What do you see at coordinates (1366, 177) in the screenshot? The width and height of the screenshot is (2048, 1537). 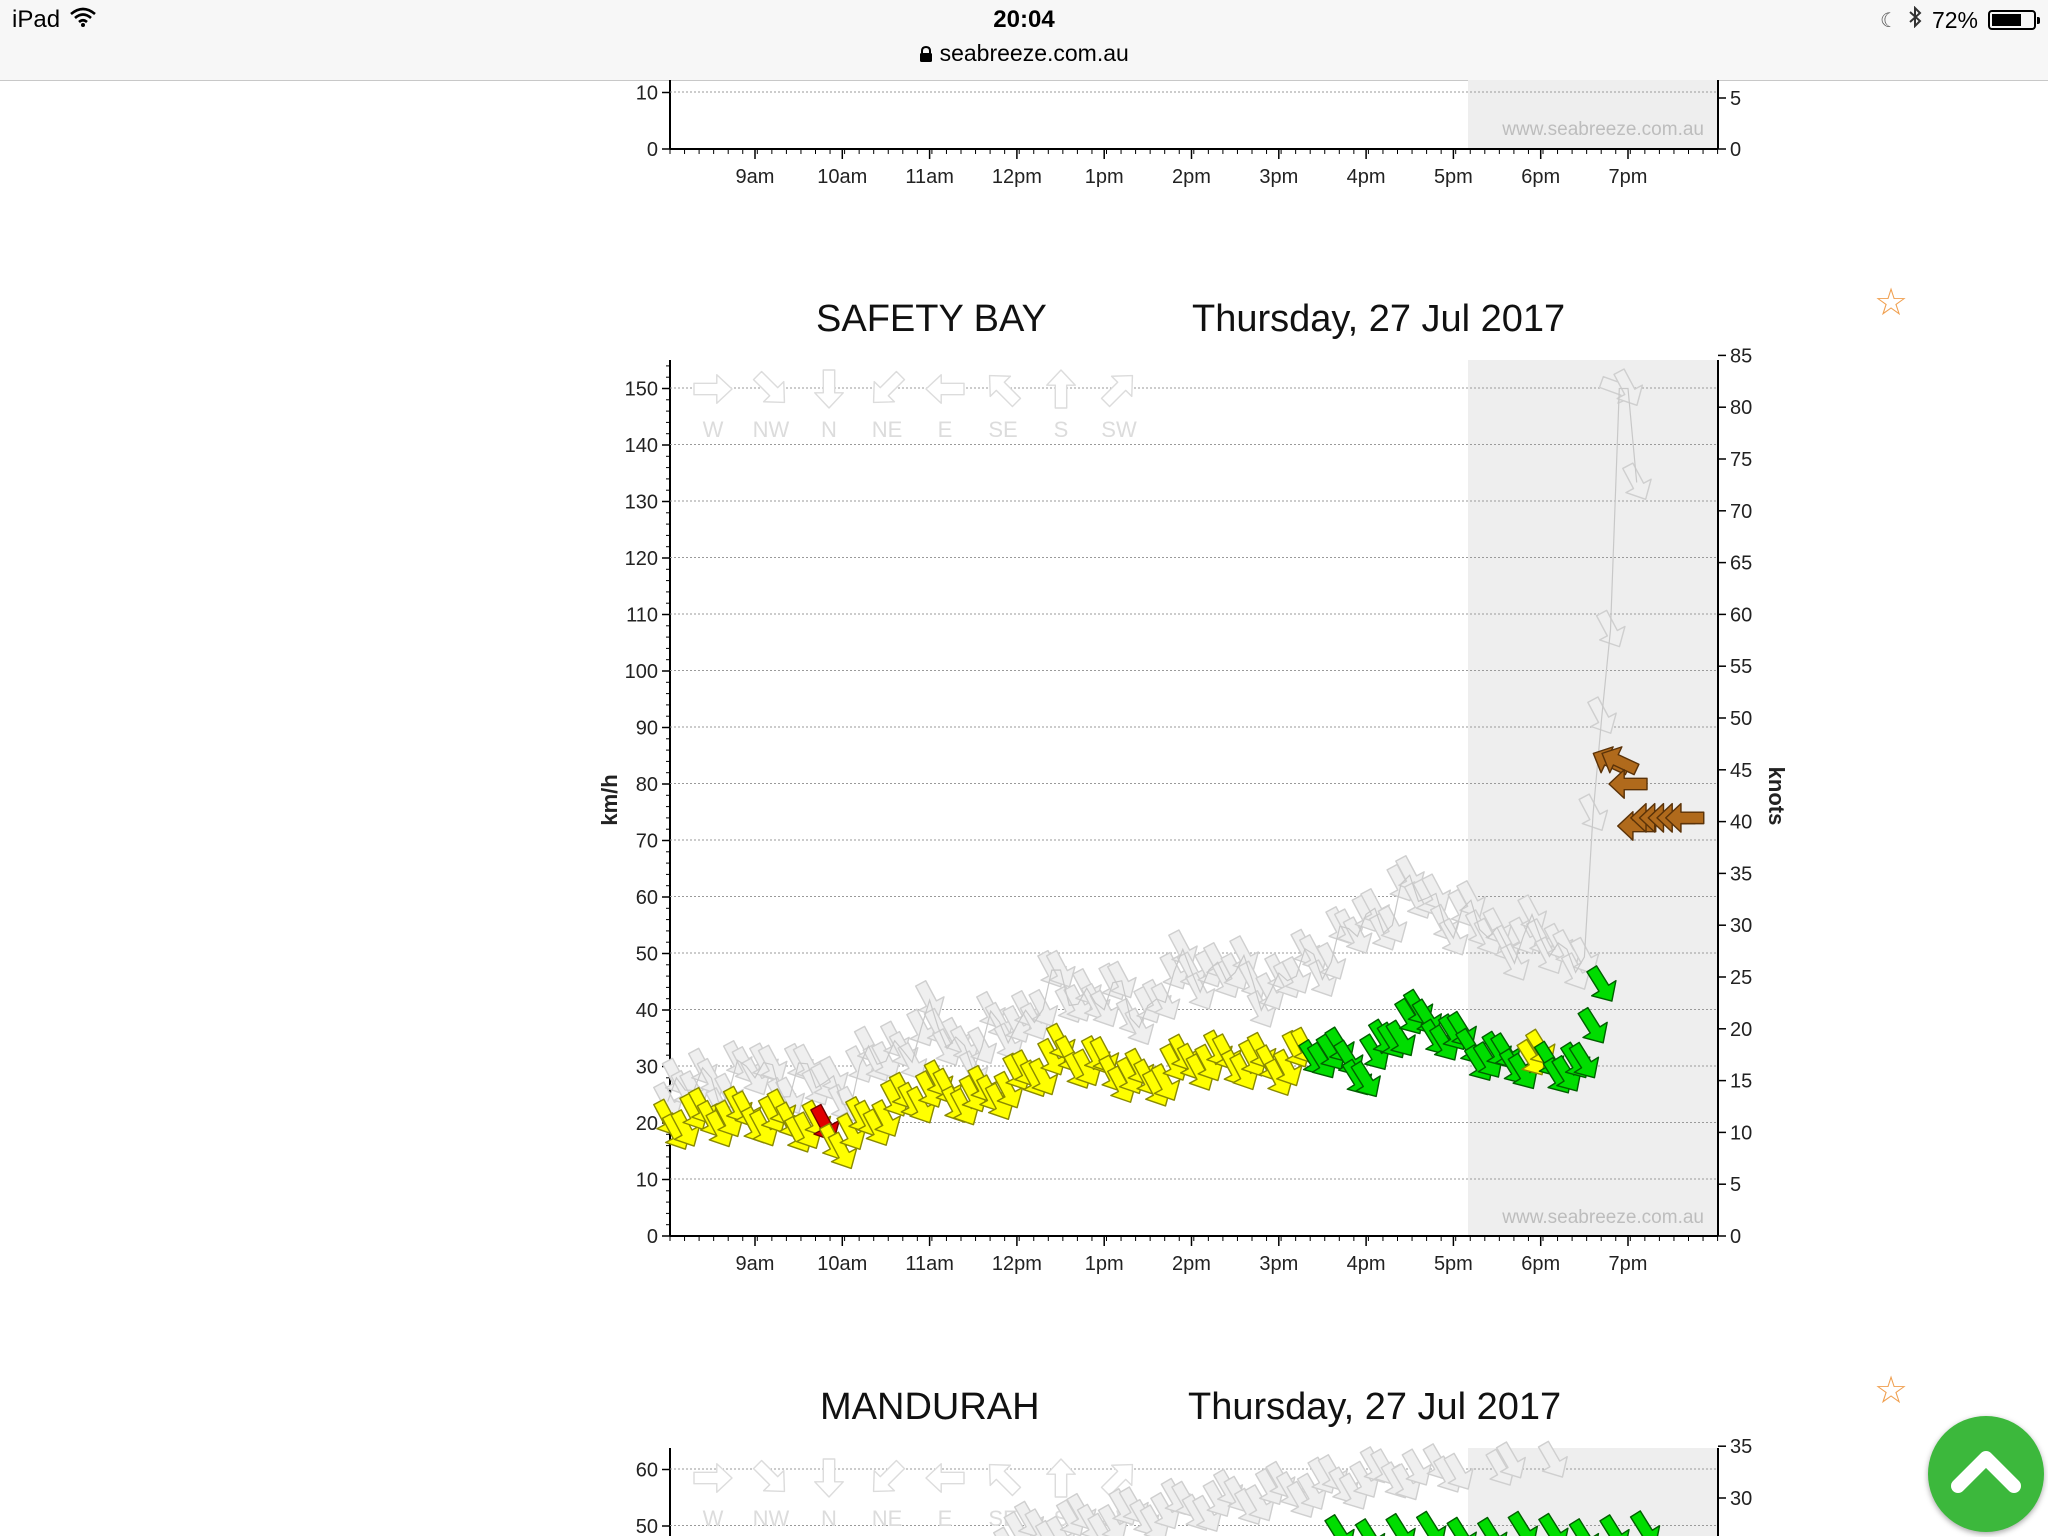 I see `top-time-label: 4pm` at bounding box center [1366, 177].